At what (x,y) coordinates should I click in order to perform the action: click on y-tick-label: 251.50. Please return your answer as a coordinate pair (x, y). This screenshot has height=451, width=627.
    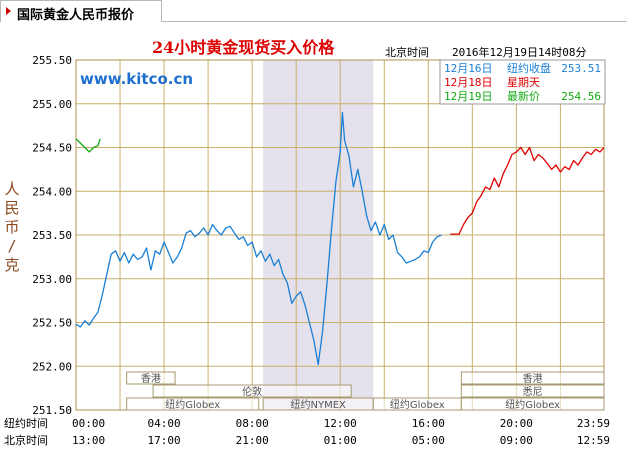
    Looking at the image, I should click on (52, 410).